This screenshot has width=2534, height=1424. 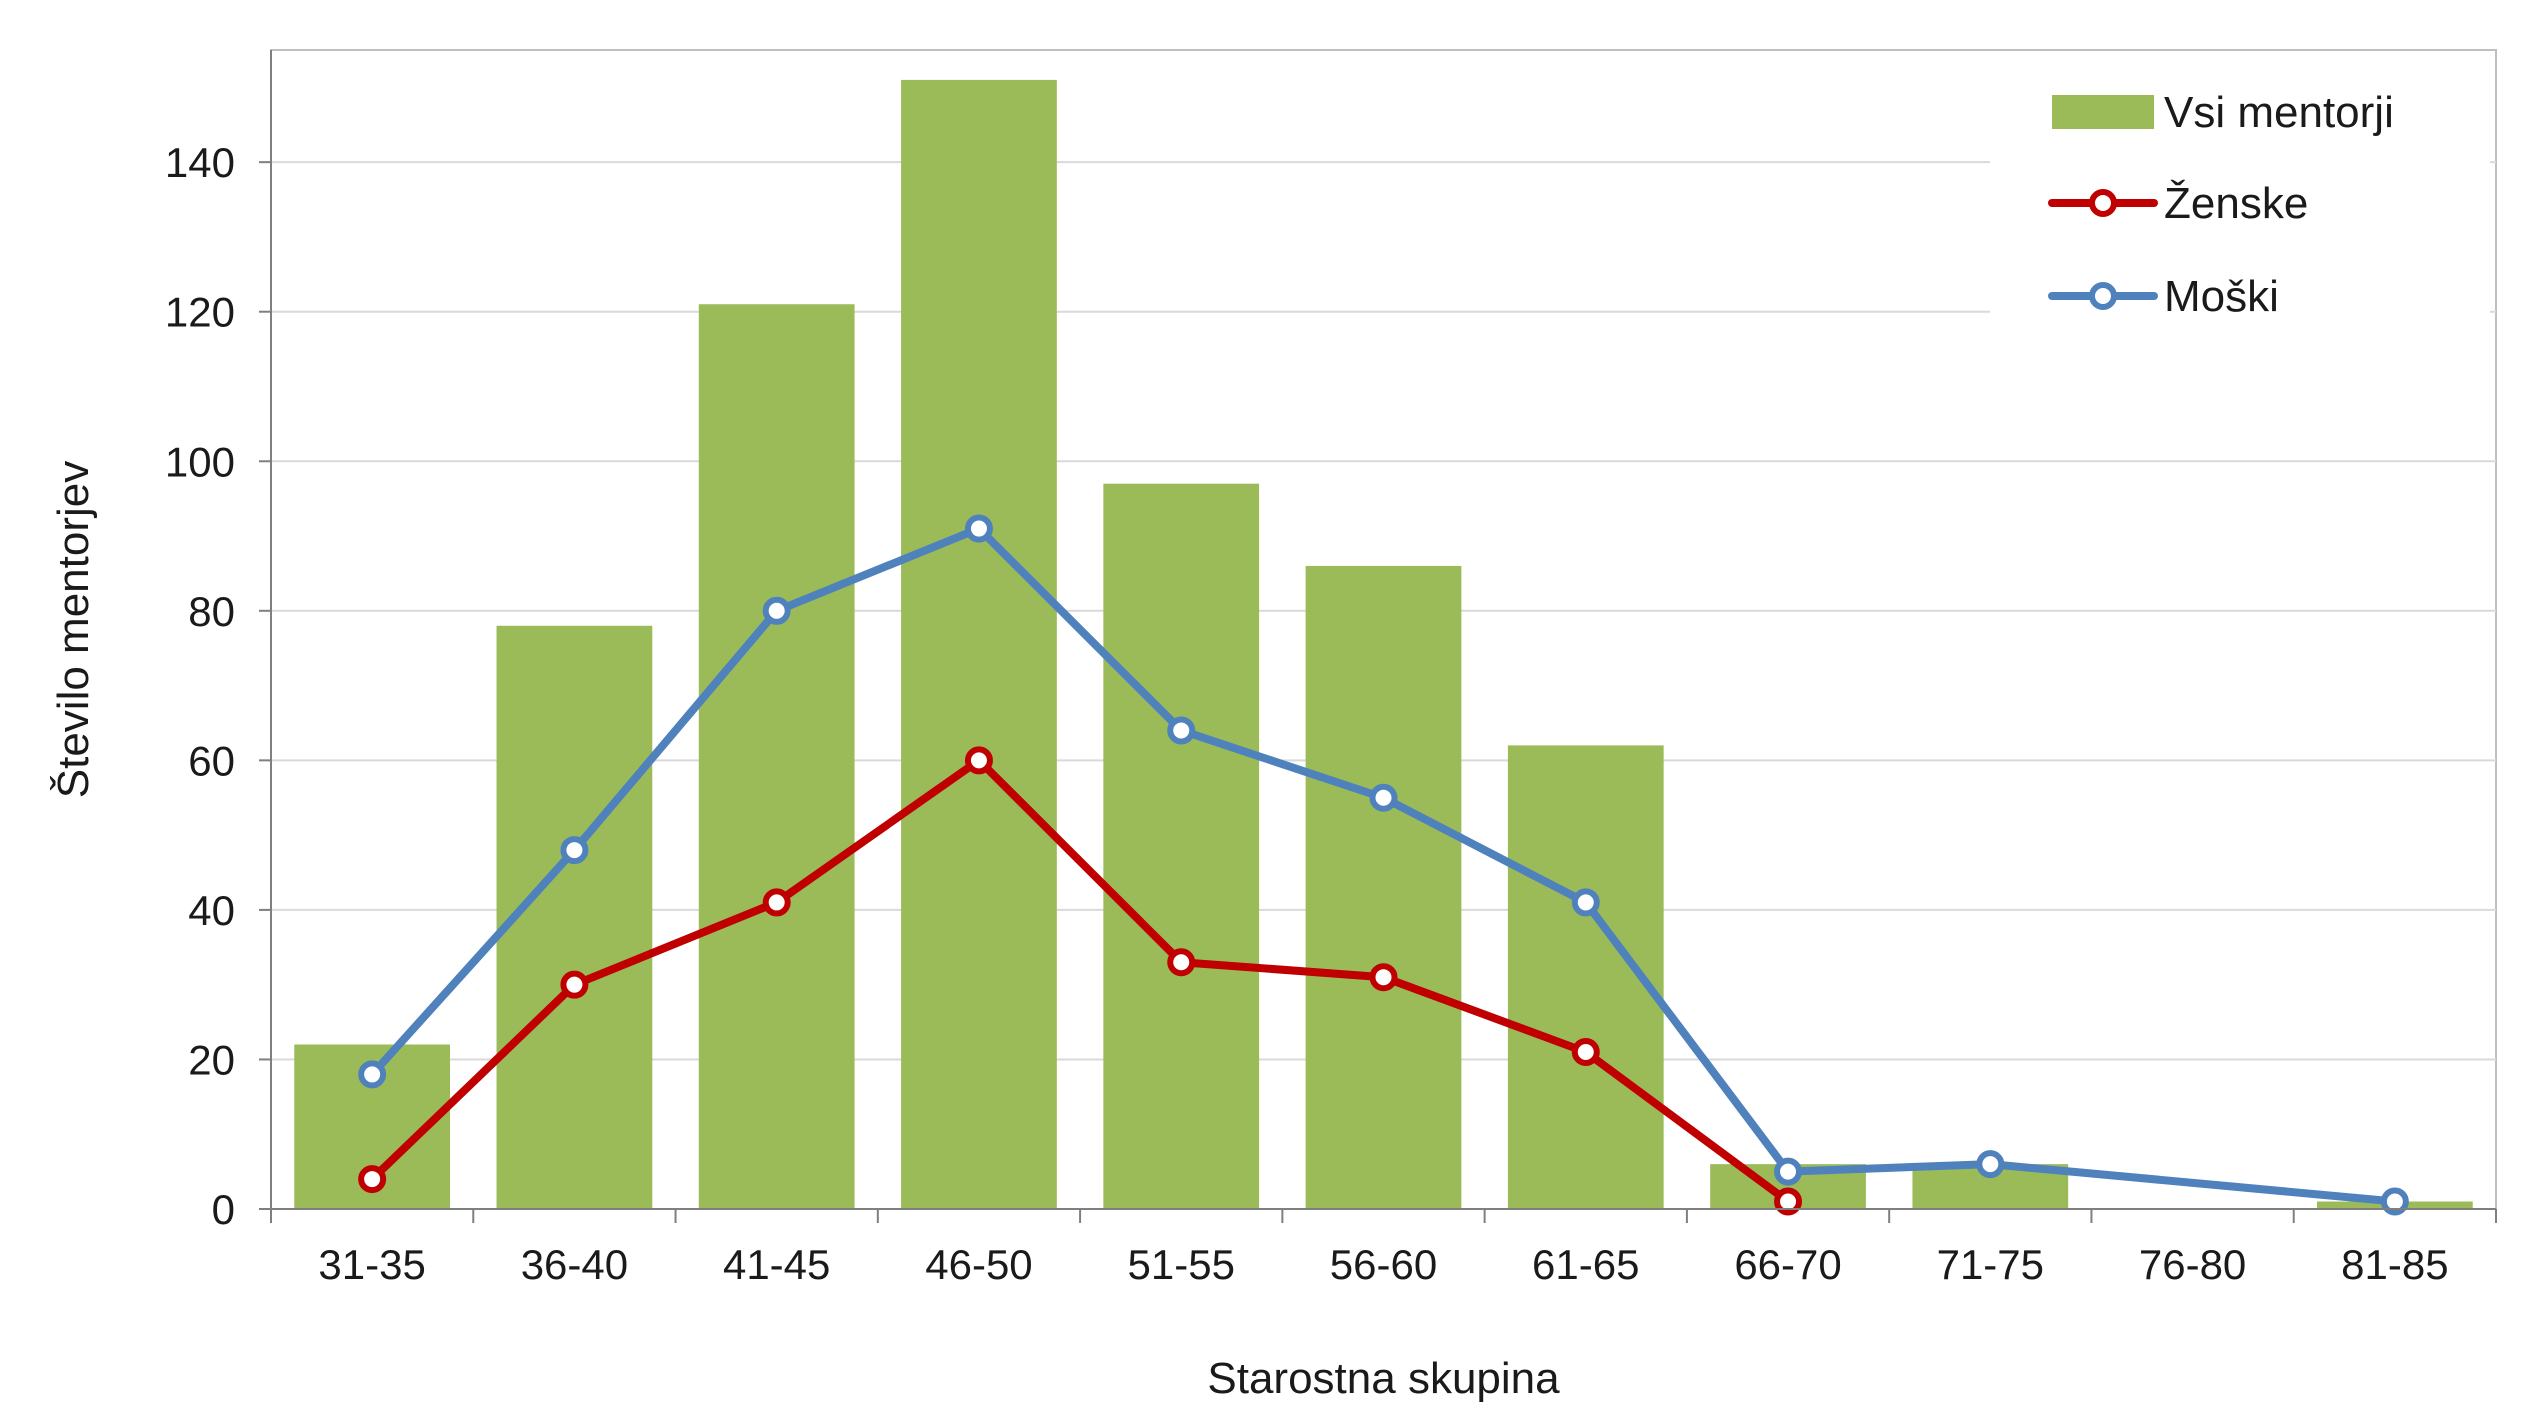 I want to click on y-axis-title: Število mentorjev, so click(x=73, y=629).